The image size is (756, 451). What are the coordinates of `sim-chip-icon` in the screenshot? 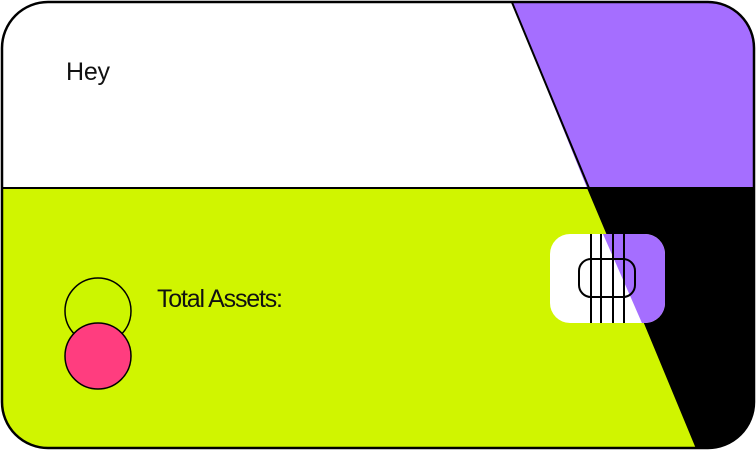 It's located at (607, 278).